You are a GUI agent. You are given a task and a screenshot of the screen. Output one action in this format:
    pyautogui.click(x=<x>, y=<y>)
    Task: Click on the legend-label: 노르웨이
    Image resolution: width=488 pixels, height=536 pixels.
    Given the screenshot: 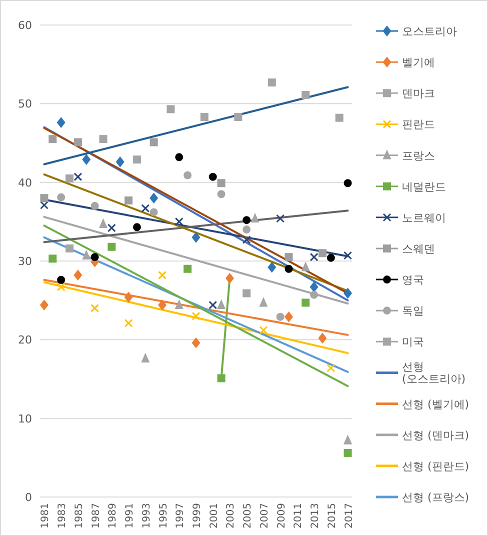 What is the action you would take?
    pyautogui.click(x=424, y=217)
    